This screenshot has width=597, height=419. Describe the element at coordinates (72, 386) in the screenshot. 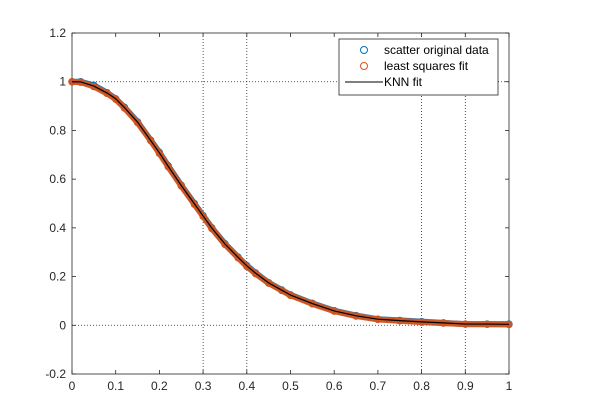

I see `x-tick-label: 0` at that location.